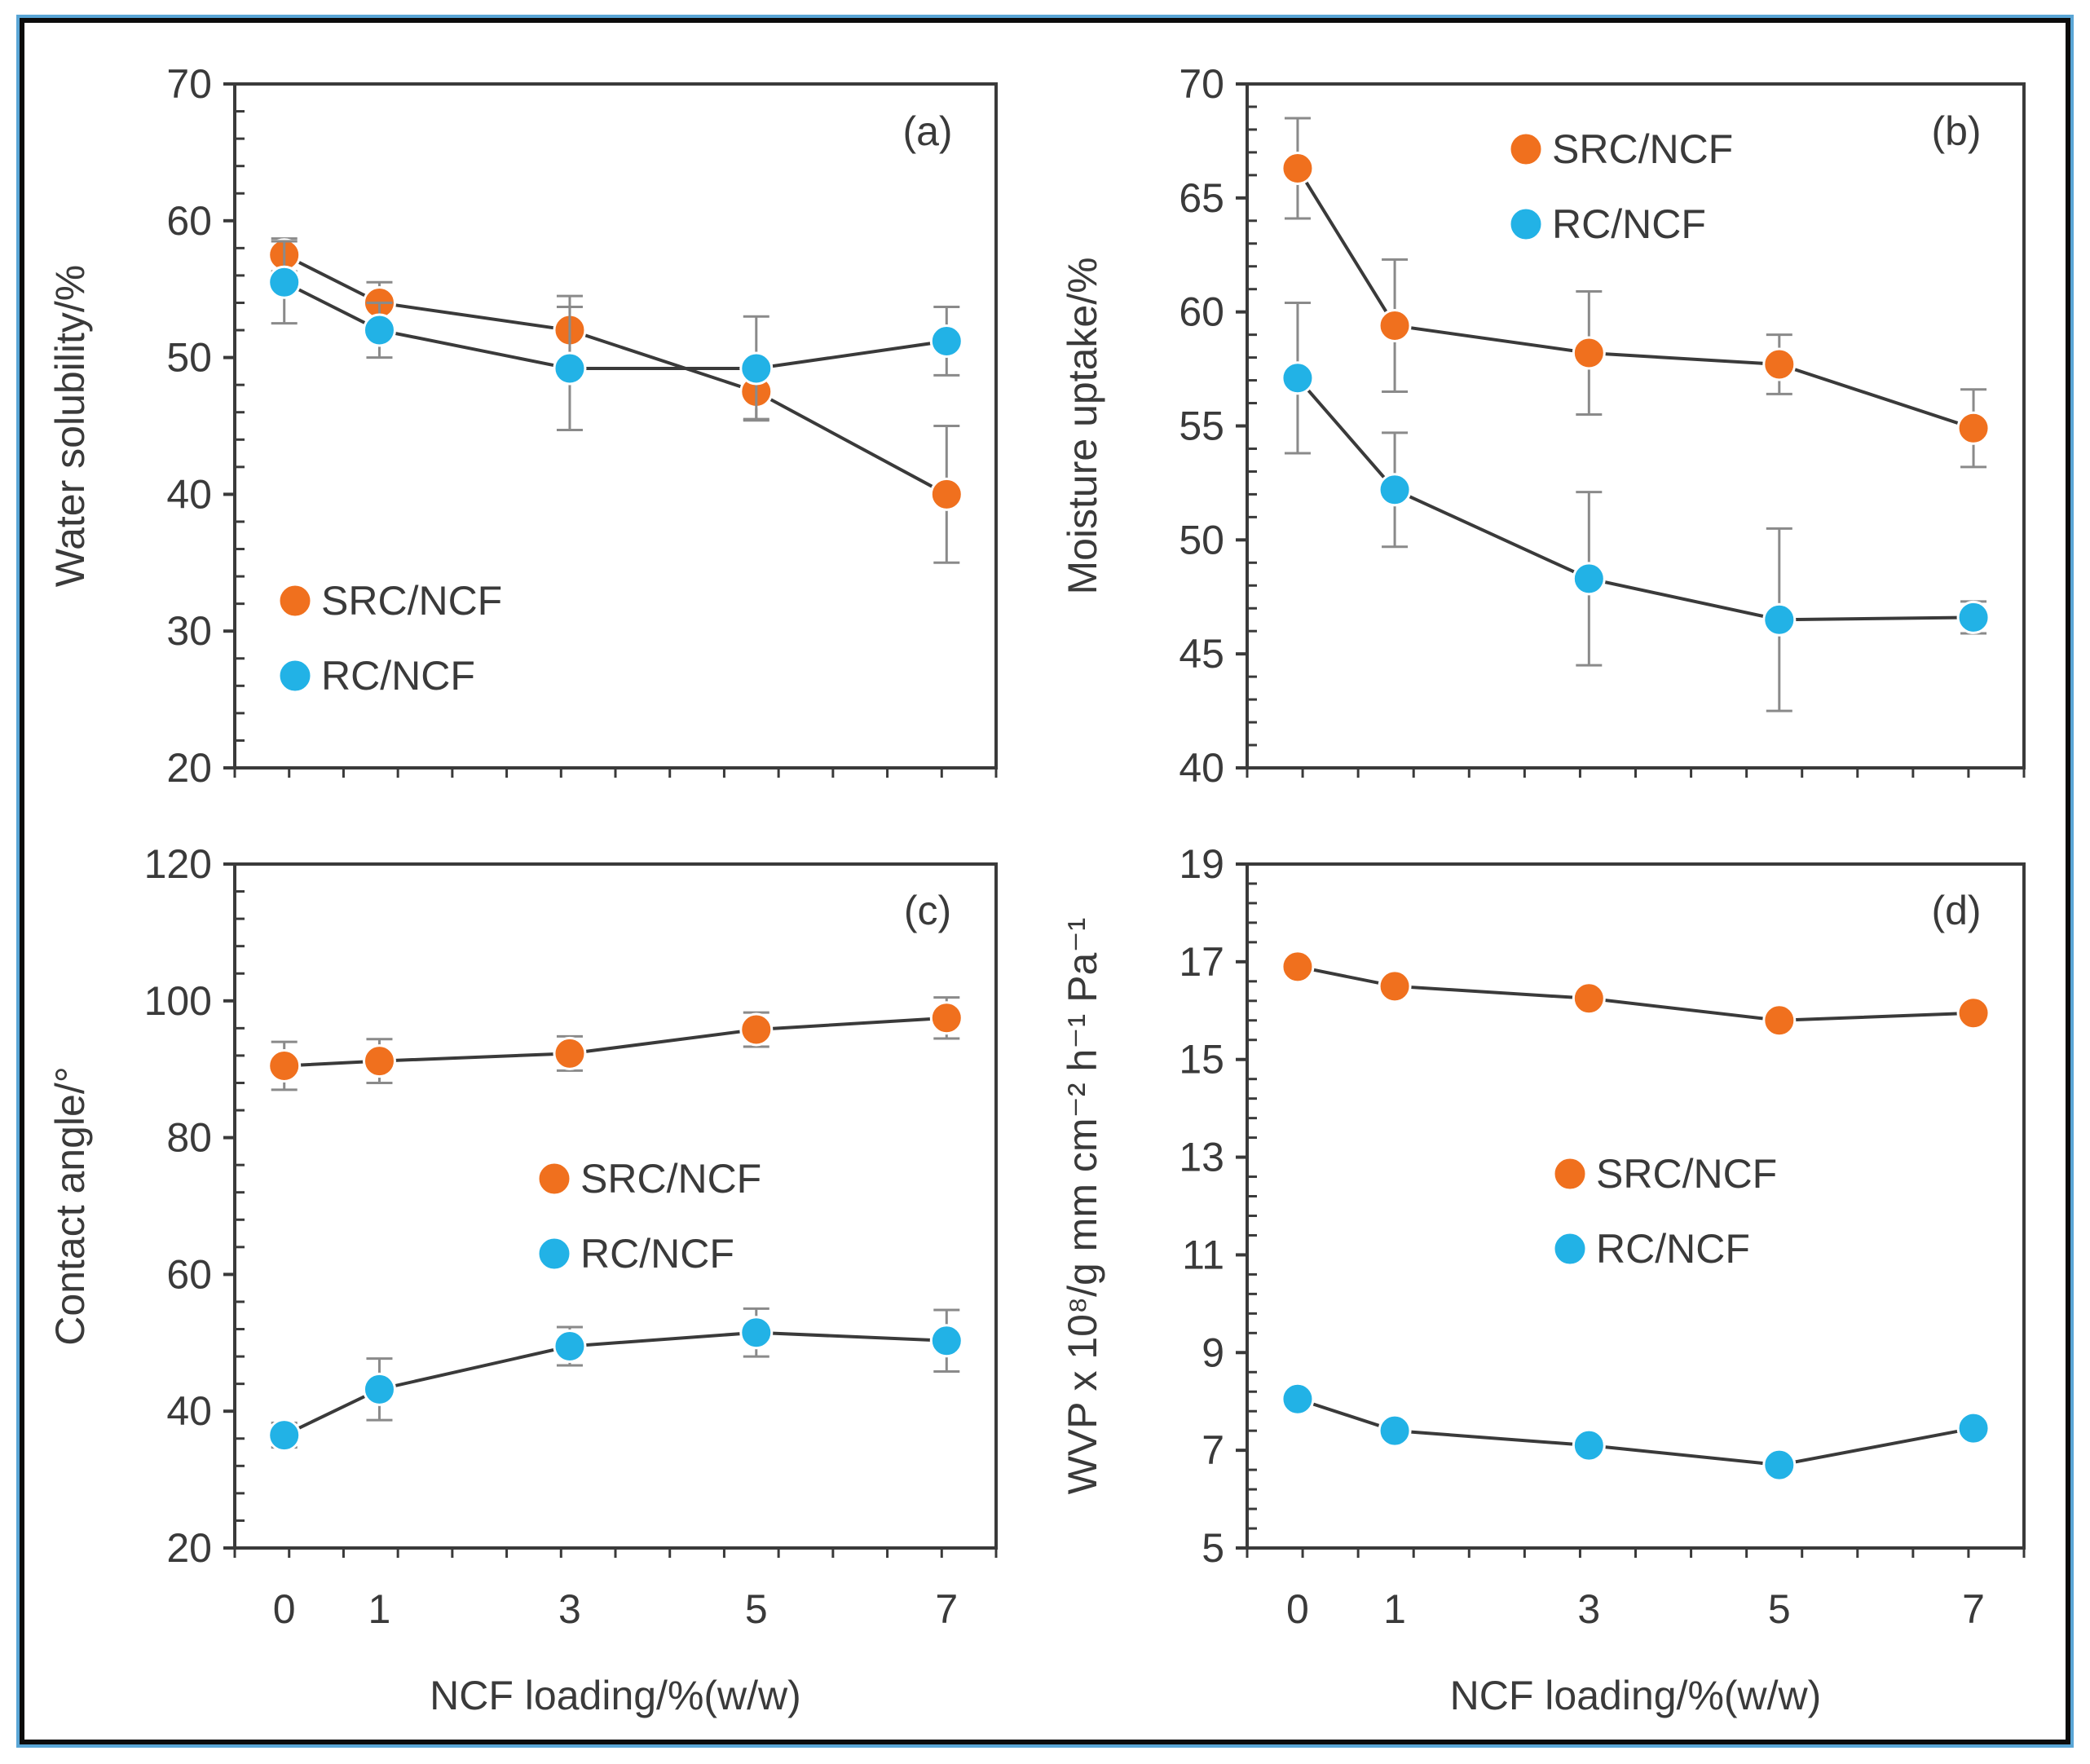 The image size is (2090, 1764). I want to click on plot-frame-b, so click(1636, 426).